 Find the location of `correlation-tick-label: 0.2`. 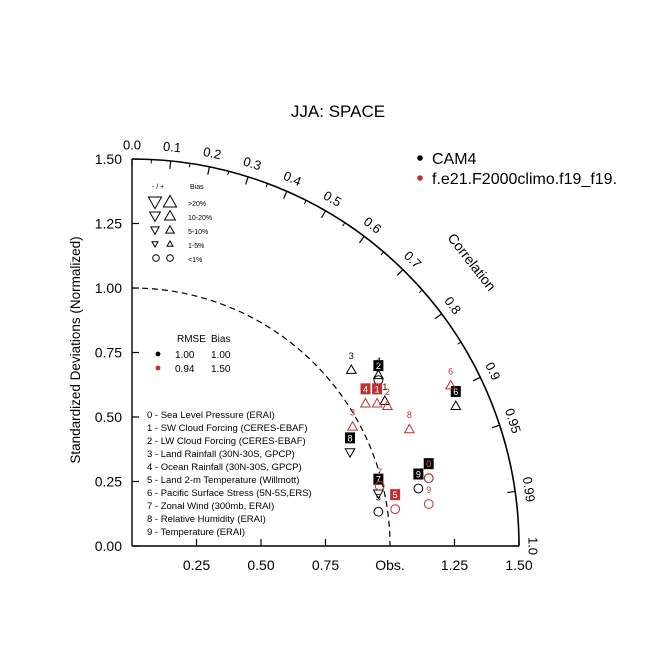

correlation-tick-label: 0.2 is located at coordinates (212, 153).